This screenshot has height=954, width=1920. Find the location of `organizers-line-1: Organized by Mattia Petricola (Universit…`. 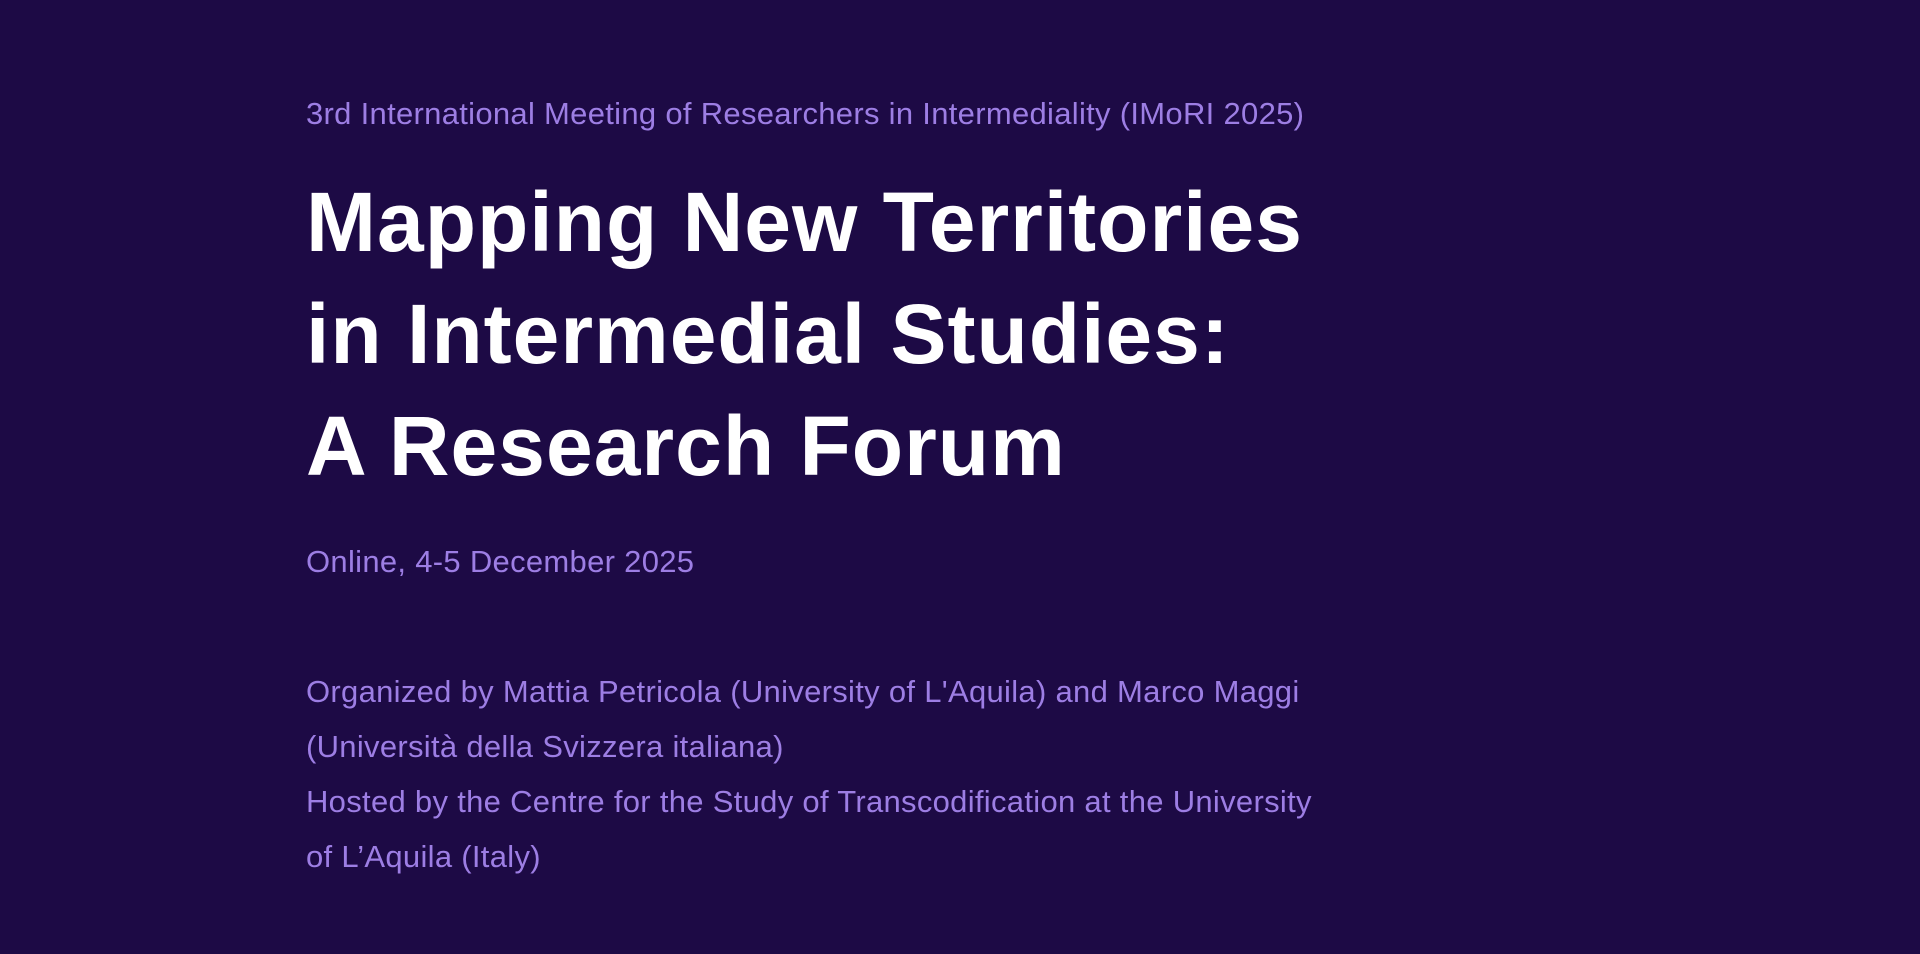

organizers-line-1: Organized by Mattia Petricola (Universit… is located at coordinates (803, 691).